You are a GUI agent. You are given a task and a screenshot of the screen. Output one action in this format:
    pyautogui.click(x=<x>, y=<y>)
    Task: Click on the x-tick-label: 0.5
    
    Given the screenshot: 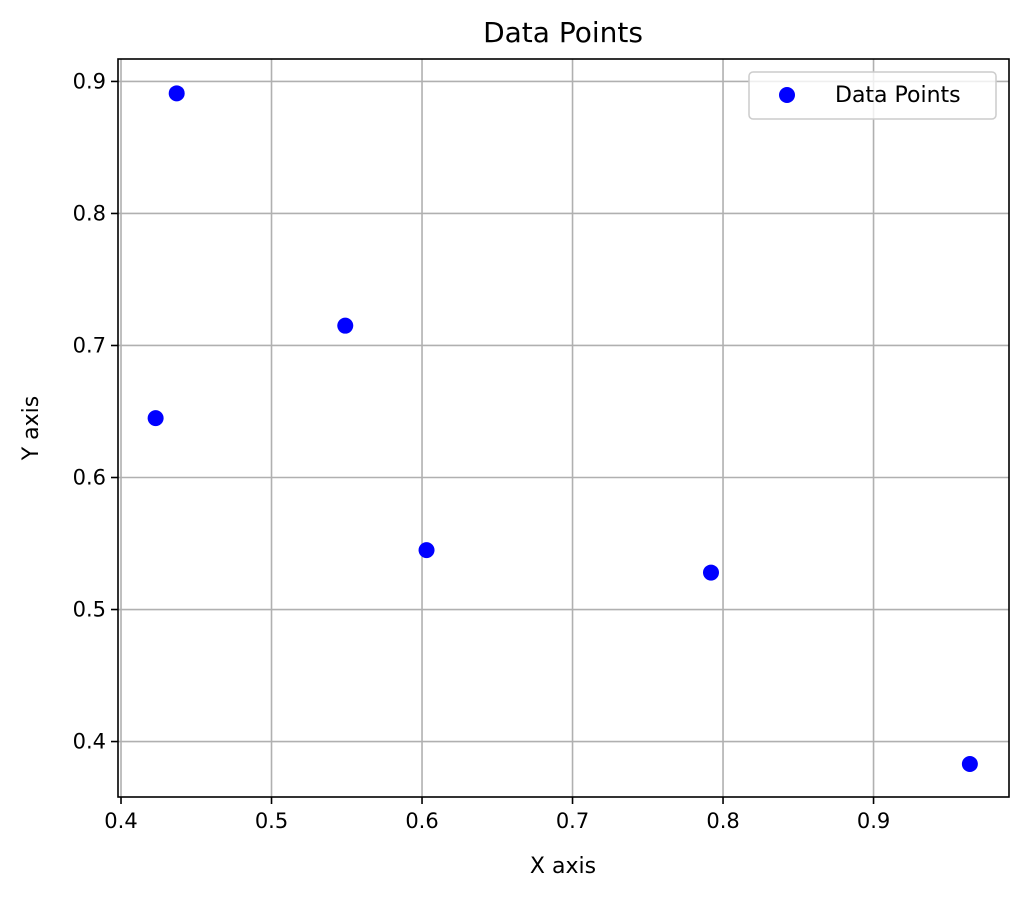 What is the action you would take?
    pyautogui.click(x=271, y=821)
    